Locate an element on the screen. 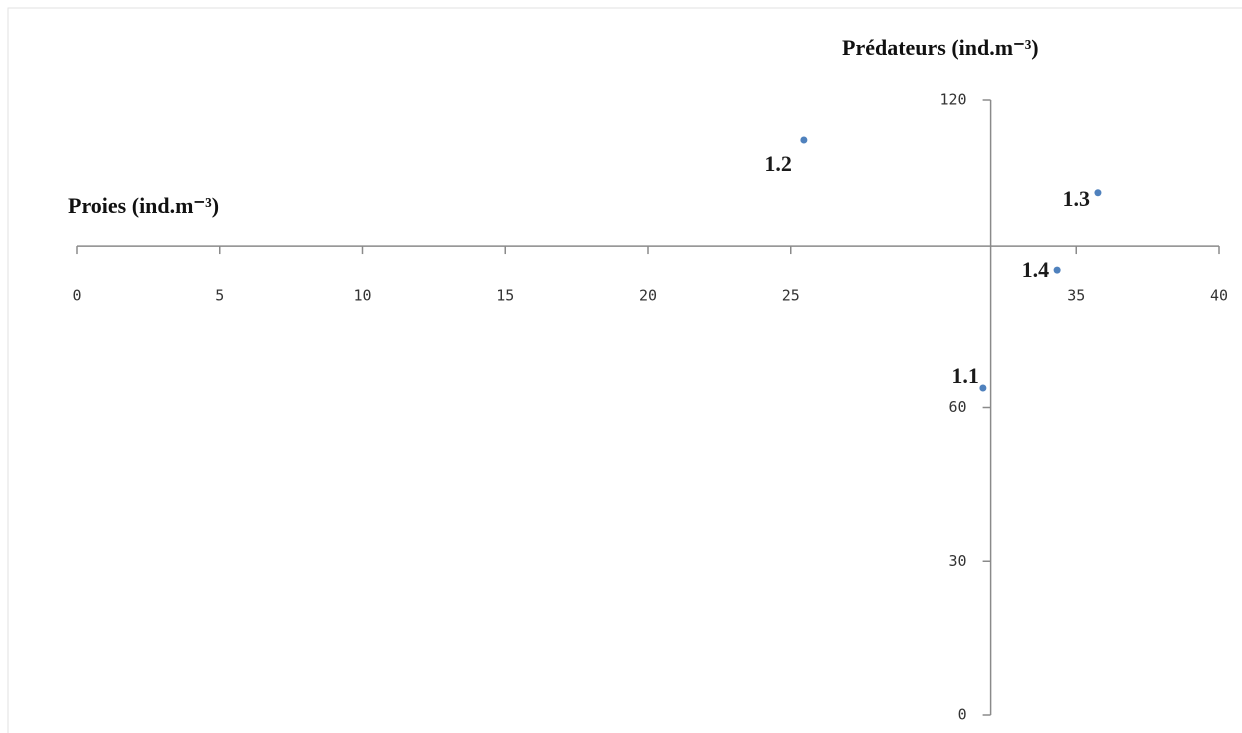 The image size is (1242, 733). y-tick-label: 0 is located at coordinates (962, 715).